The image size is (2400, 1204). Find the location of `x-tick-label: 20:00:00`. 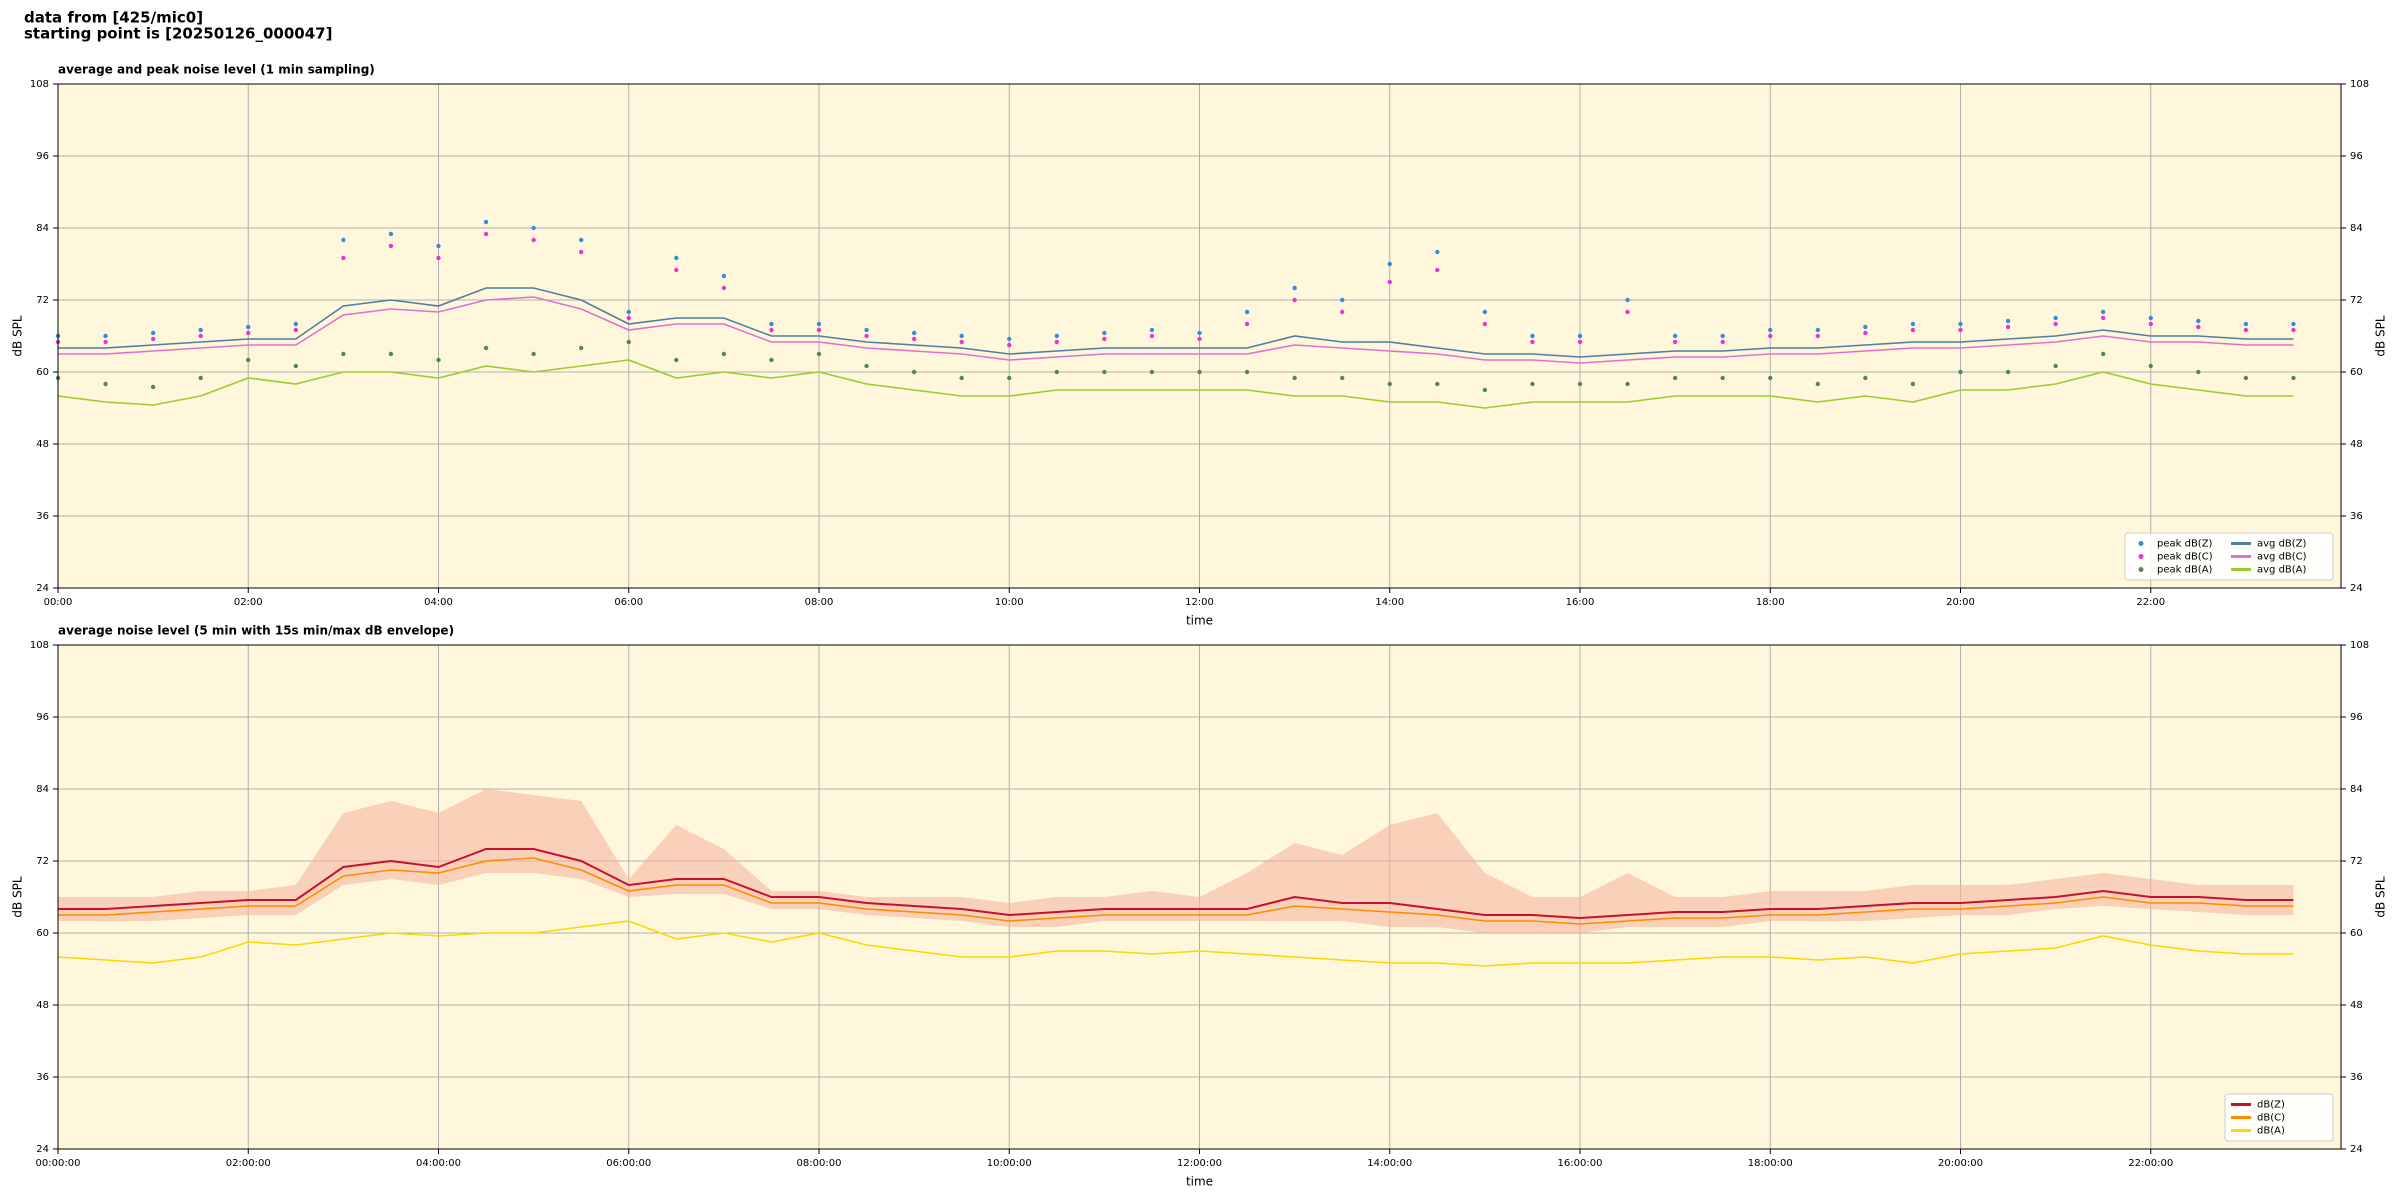

x-tick-label: 20:00:00 is located at coordinates (1960, 1163).